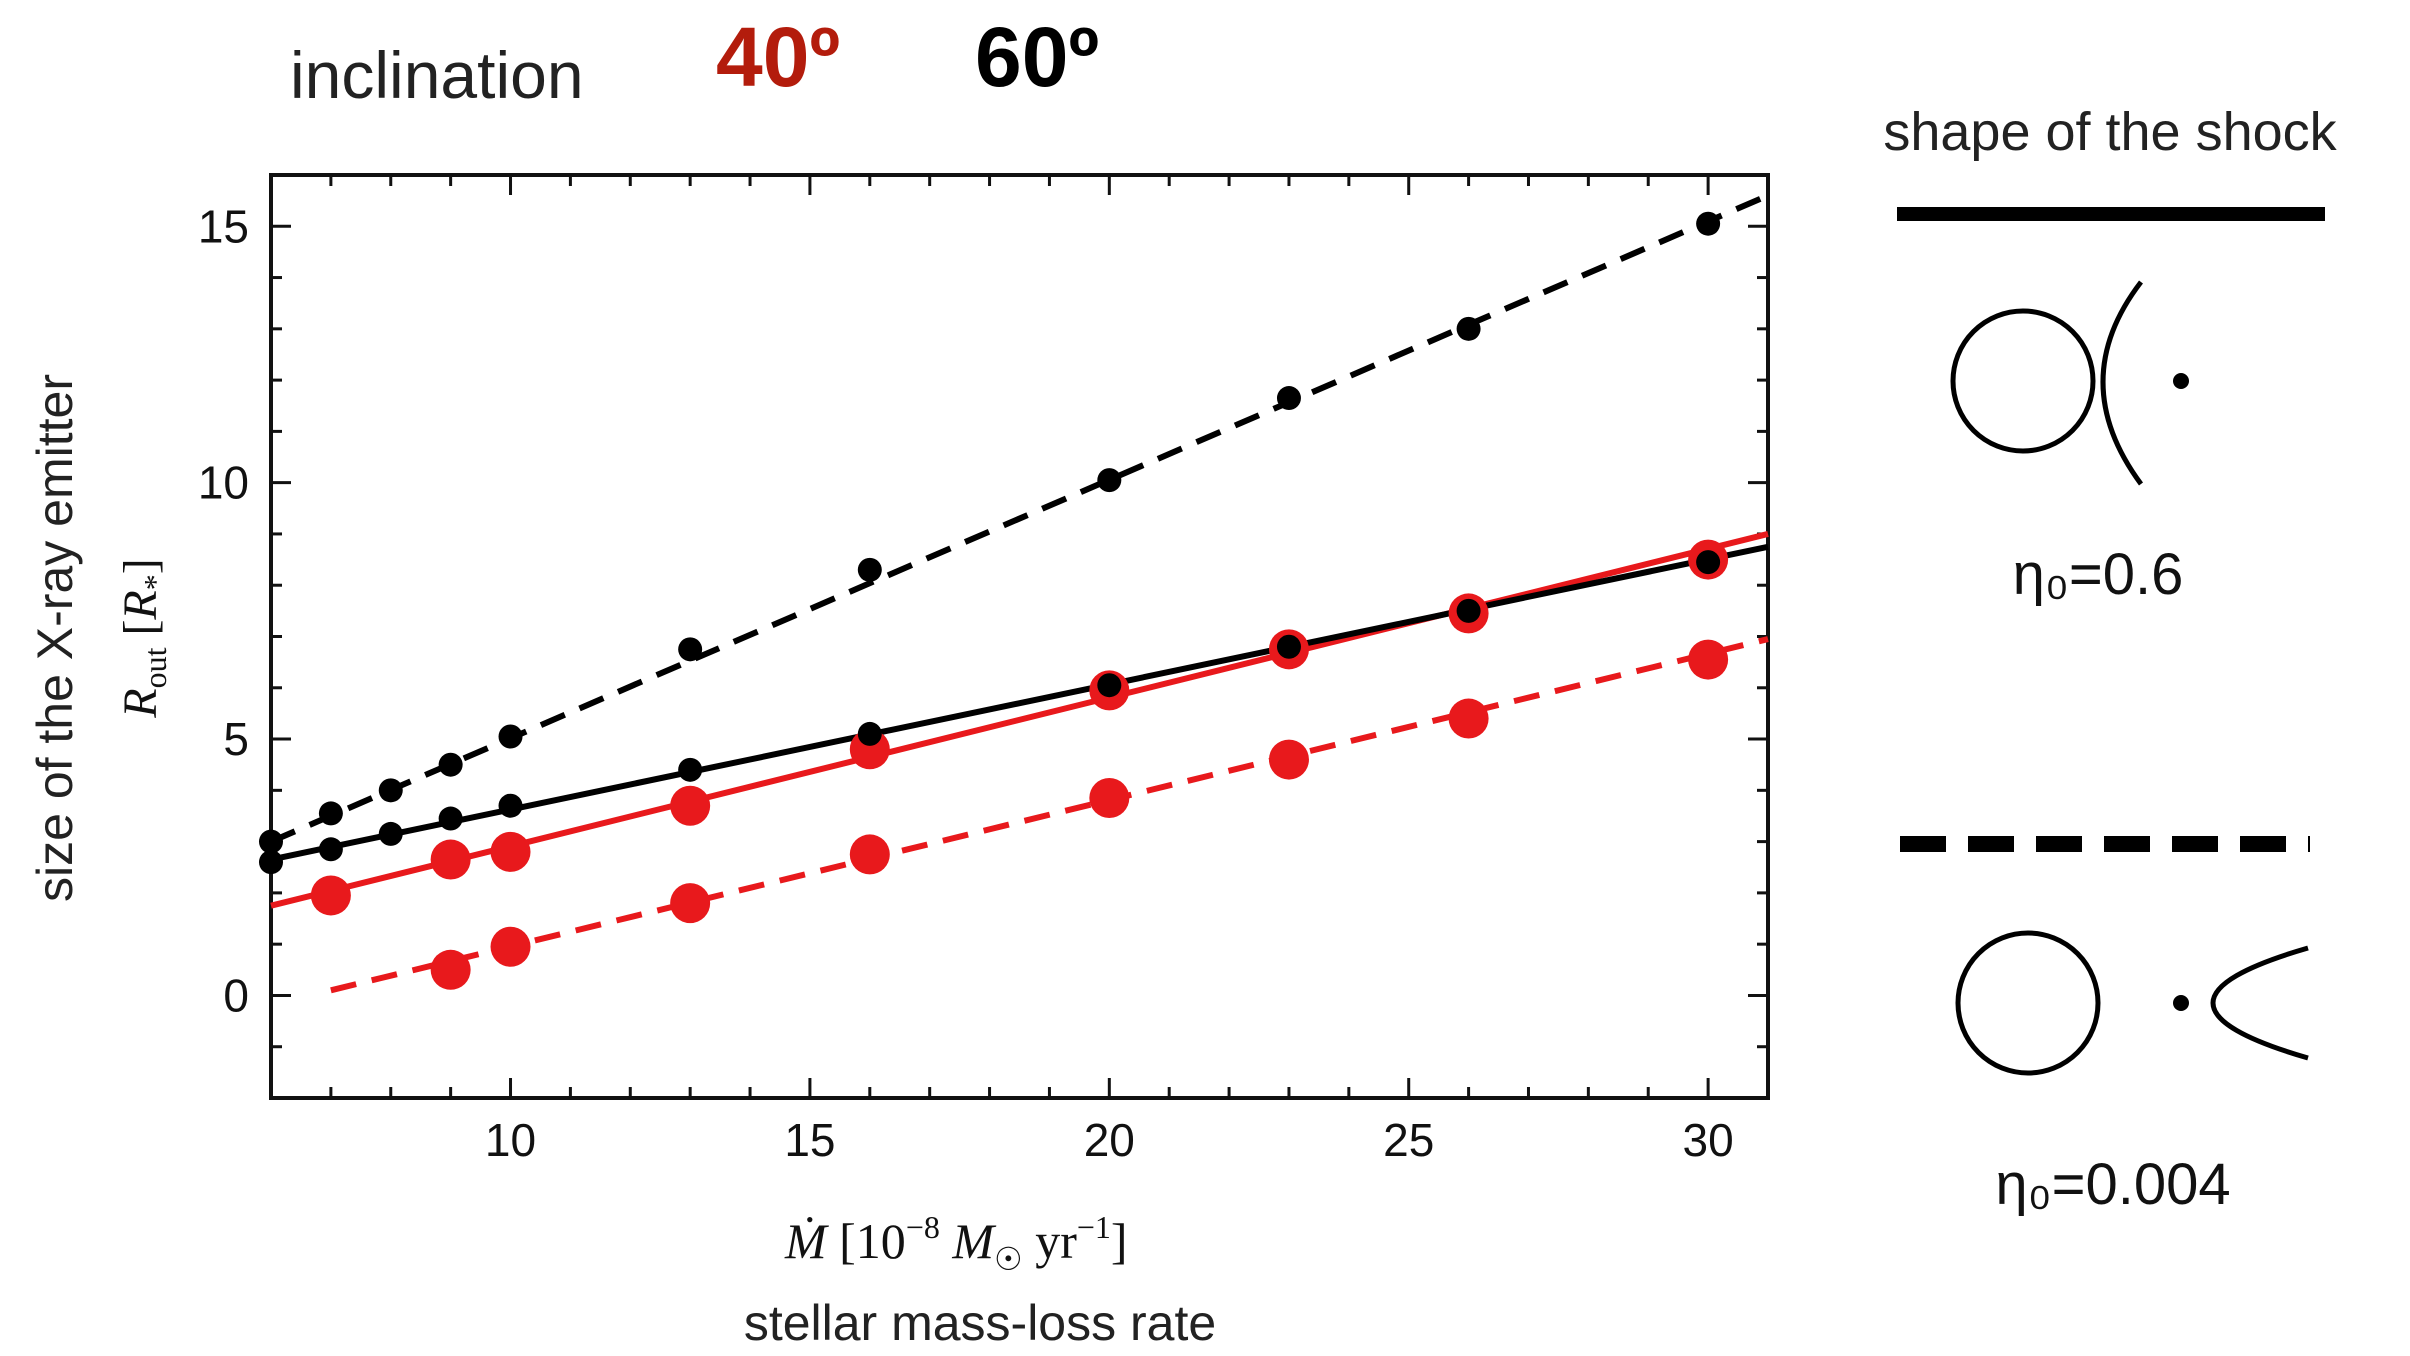 This screenshot has width=2410, height=1356. I want to click on x-axis-label-sub: stellar mass-loss rate, so click(980, 1323).